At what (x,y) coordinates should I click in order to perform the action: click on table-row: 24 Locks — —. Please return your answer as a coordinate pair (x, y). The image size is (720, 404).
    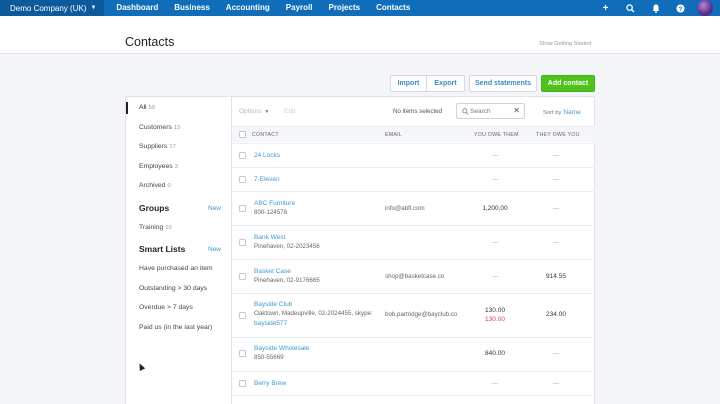
    Looking at the image, I should click on (413, 155).